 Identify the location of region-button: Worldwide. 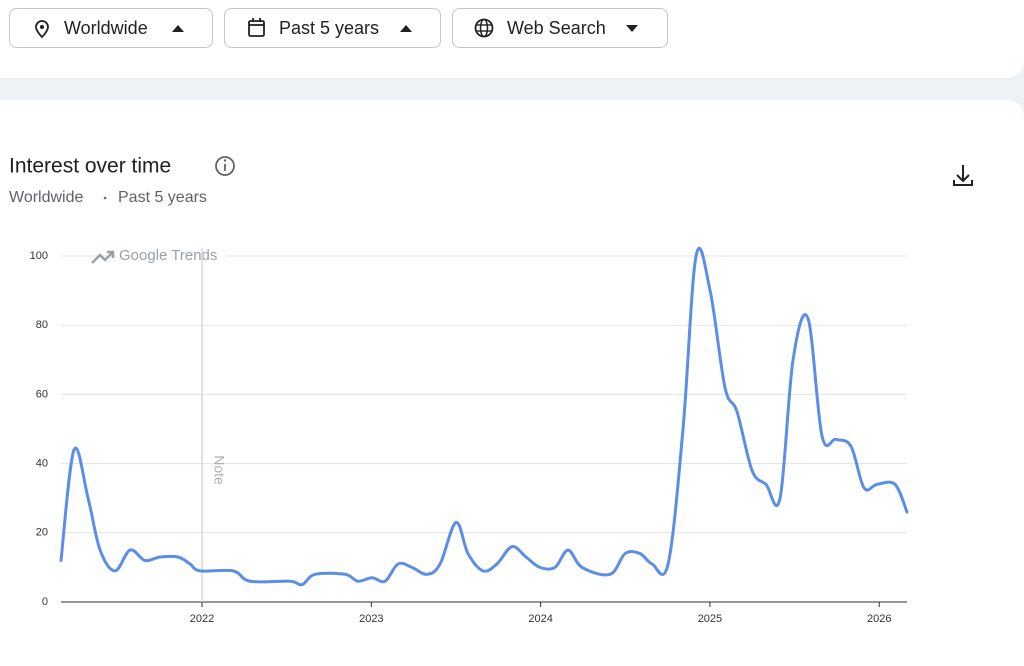
(111, 28).